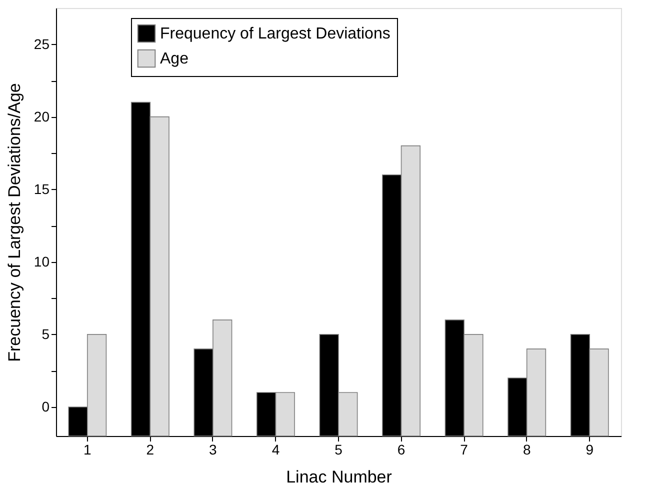  I want to click on y-tick-label: 25, so click(42, 44).